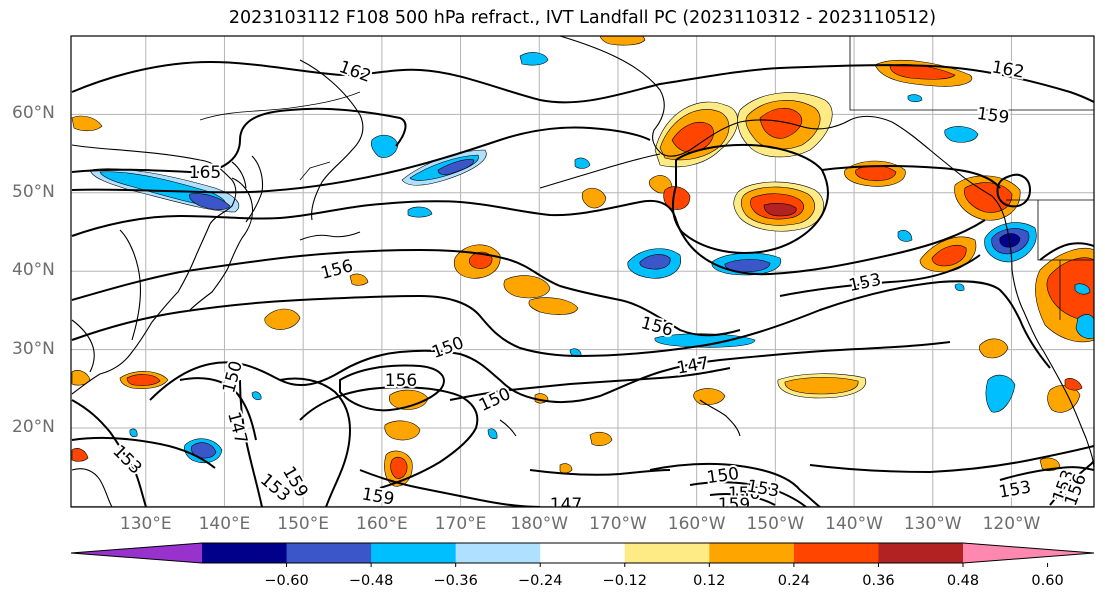 This screenshot has height=601, width=1105. What do you see at coordinates (624, 581) in the screenshot?
I see `colorbar-tick-label: −0.12` at bounding box center [624, 581].